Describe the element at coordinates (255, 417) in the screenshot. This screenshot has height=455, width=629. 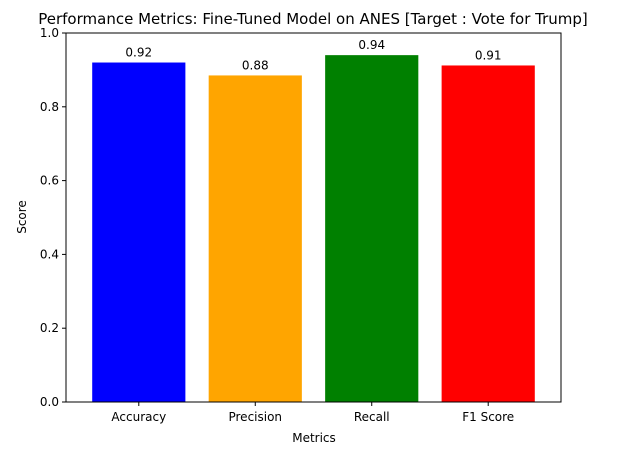
I see `x-tick-label: Precision` at that location.